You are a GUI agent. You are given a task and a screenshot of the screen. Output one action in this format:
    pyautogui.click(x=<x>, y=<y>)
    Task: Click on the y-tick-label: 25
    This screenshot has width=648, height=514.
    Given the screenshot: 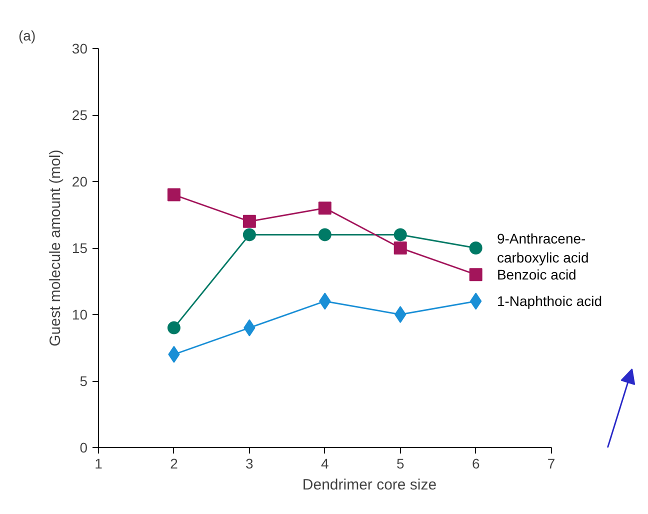 What is the action you would take?
    pyautogui.click(x=80, y=115)
    